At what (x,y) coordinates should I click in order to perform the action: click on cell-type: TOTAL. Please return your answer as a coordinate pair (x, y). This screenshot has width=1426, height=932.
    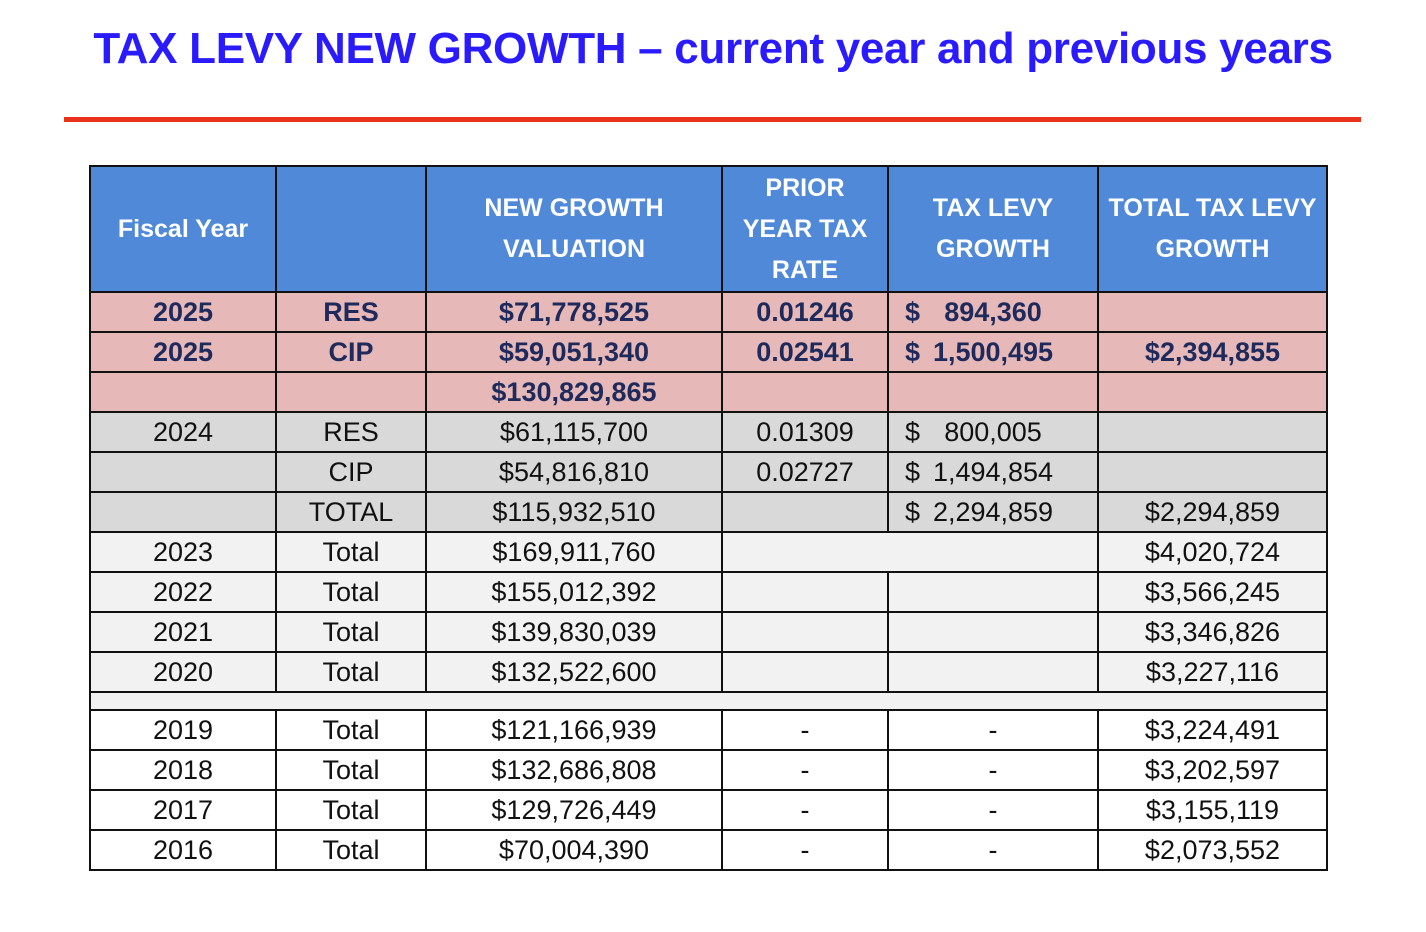
    Looking at the image, I should click on (351, 512).